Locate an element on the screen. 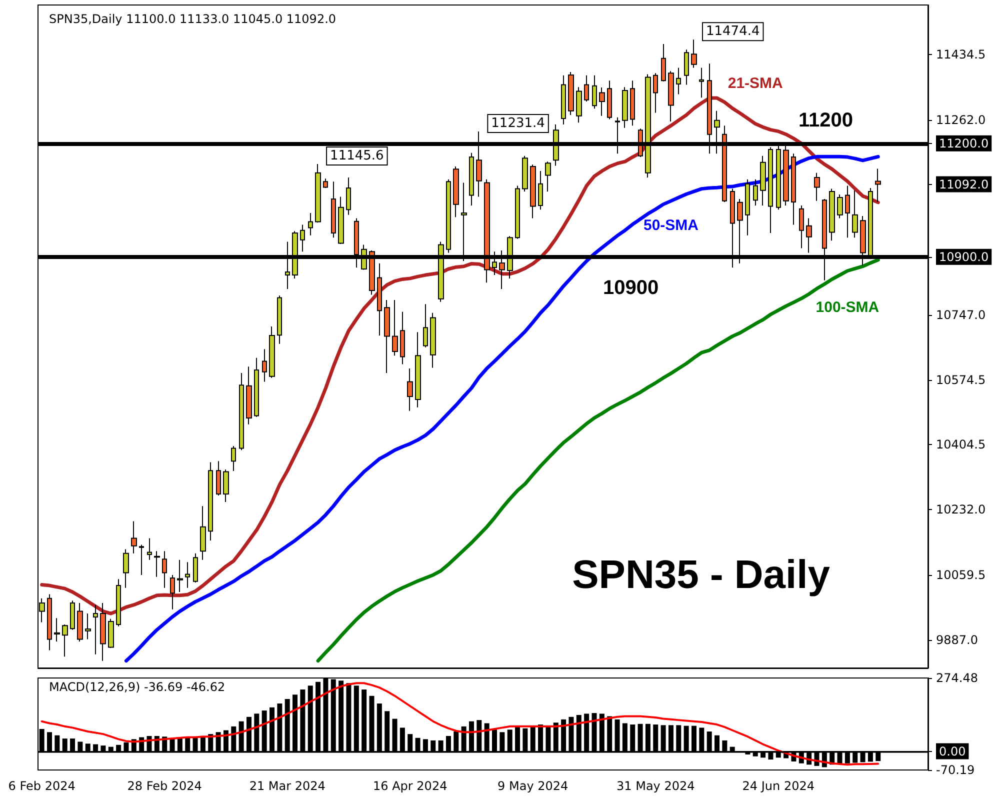 The height and width of the screenshot is (800, 1000). ref-line-label: 11200 is located at coordinates (825, 120).